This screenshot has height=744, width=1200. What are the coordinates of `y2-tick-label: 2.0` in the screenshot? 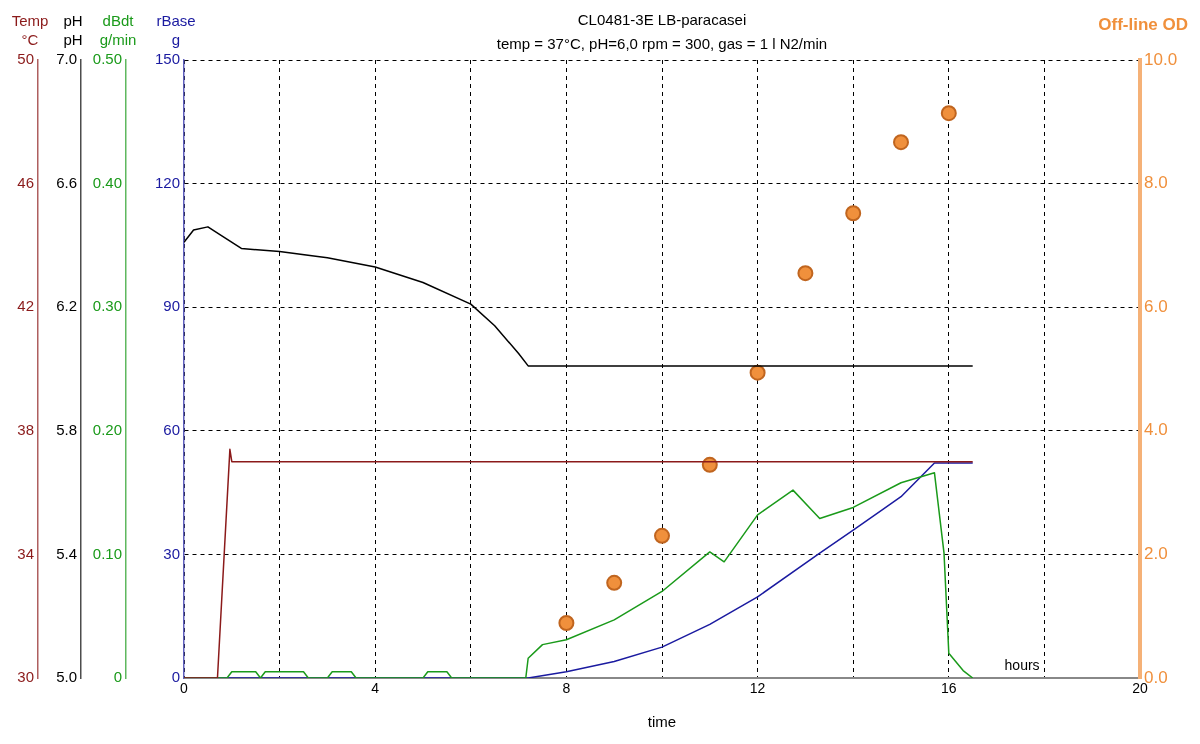 It's located at (1156, 554).